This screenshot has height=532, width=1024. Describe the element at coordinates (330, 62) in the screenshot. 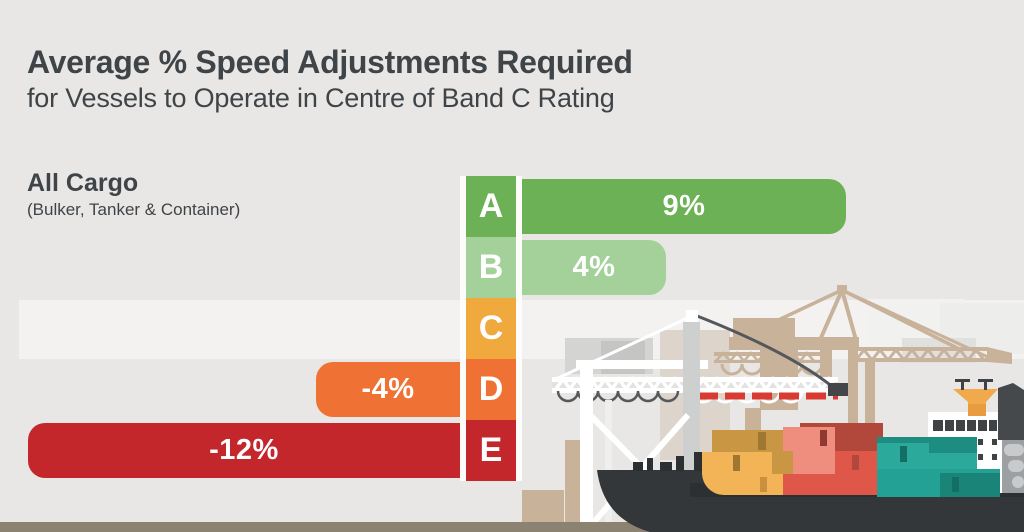

I see `page-title: Average % Speed Adjustments Required` at that location.